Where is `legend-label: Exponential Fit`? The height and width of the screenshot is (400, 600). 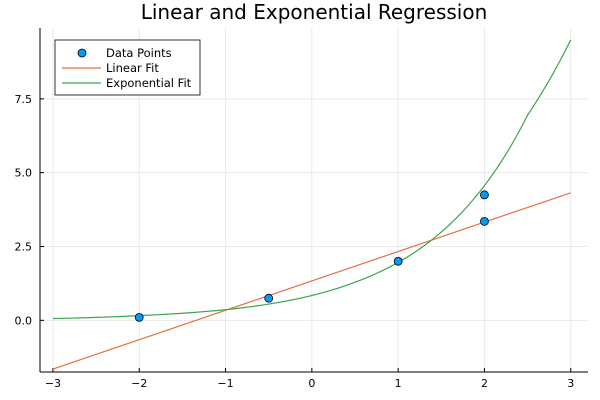
legend-label: Exponential Fit is located at coordinates (149, 83).